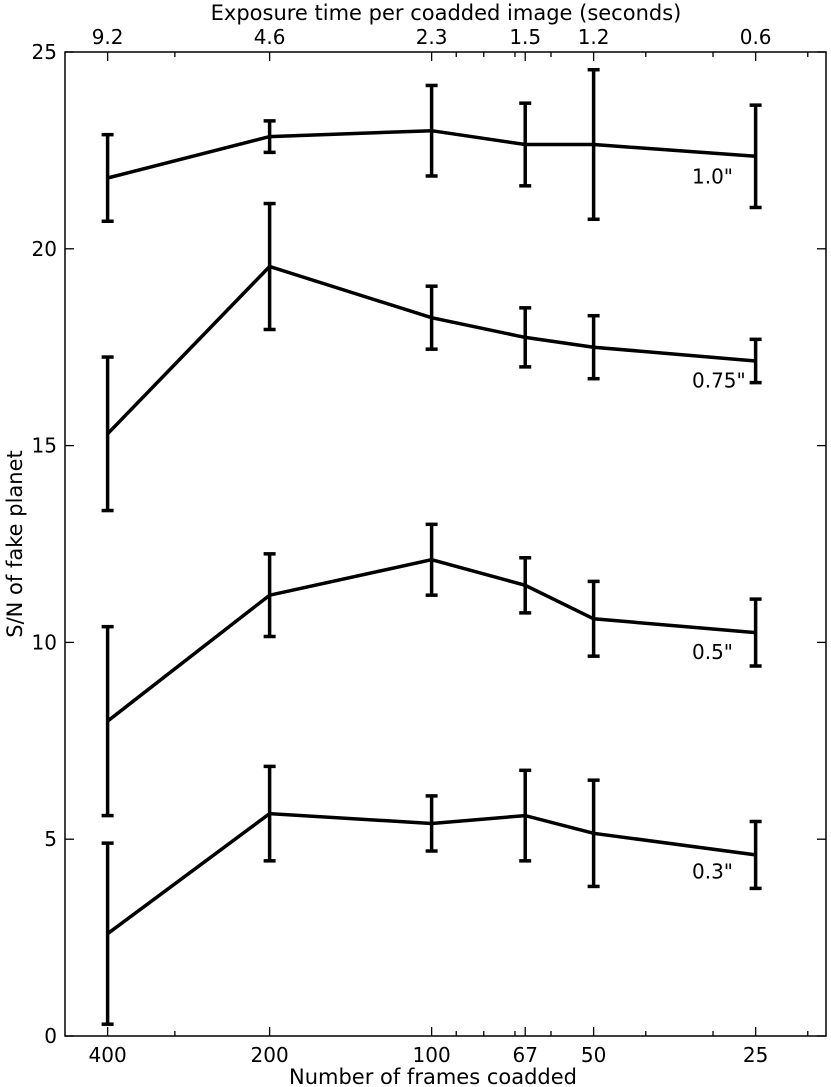  I want to click on x-axis-title: Number of frames coadded, so click(433, 1076).